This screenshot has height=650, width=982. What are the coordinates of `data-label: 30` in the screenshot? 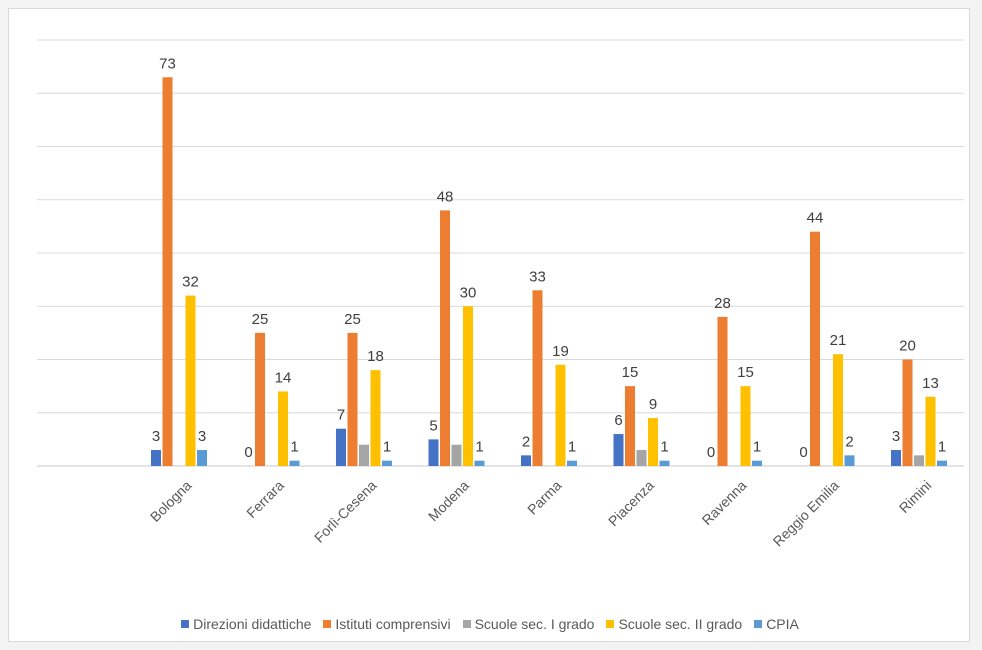 It's located at (468, 292).